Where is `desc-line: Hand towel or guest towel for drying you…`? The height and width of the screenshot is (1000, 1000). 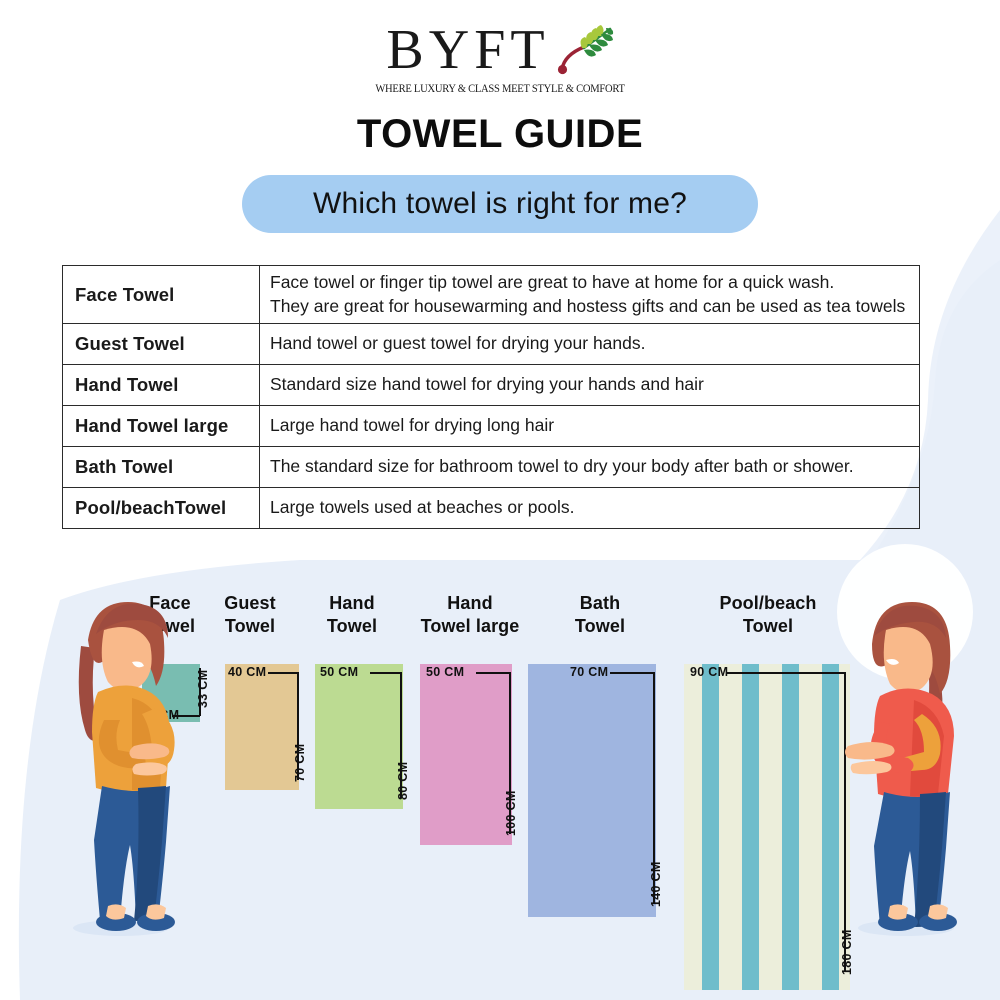
desc-line: Hand towel or guest towel for drying you… is located at coordinates (458, 343).